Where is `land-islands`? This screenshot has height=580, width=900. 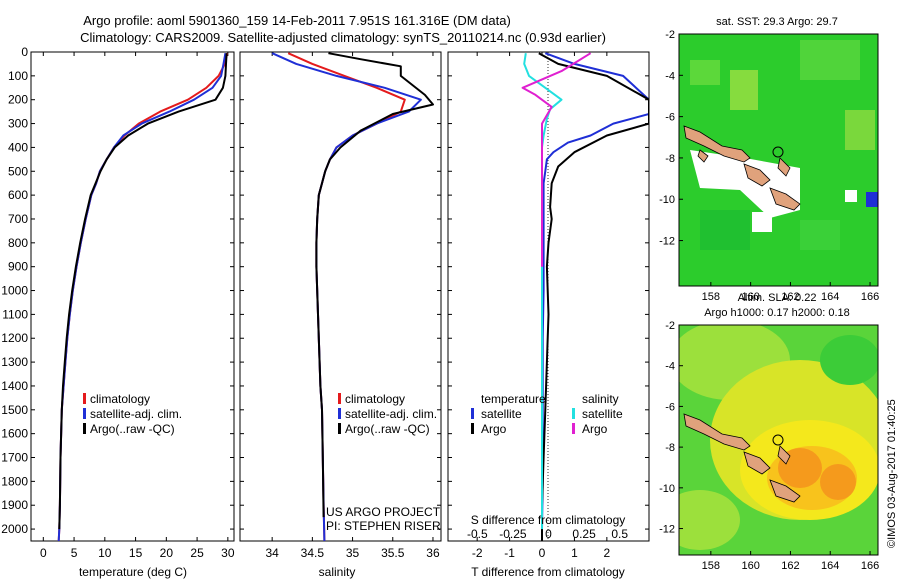
land-islands is located at coordinates (742, 458).